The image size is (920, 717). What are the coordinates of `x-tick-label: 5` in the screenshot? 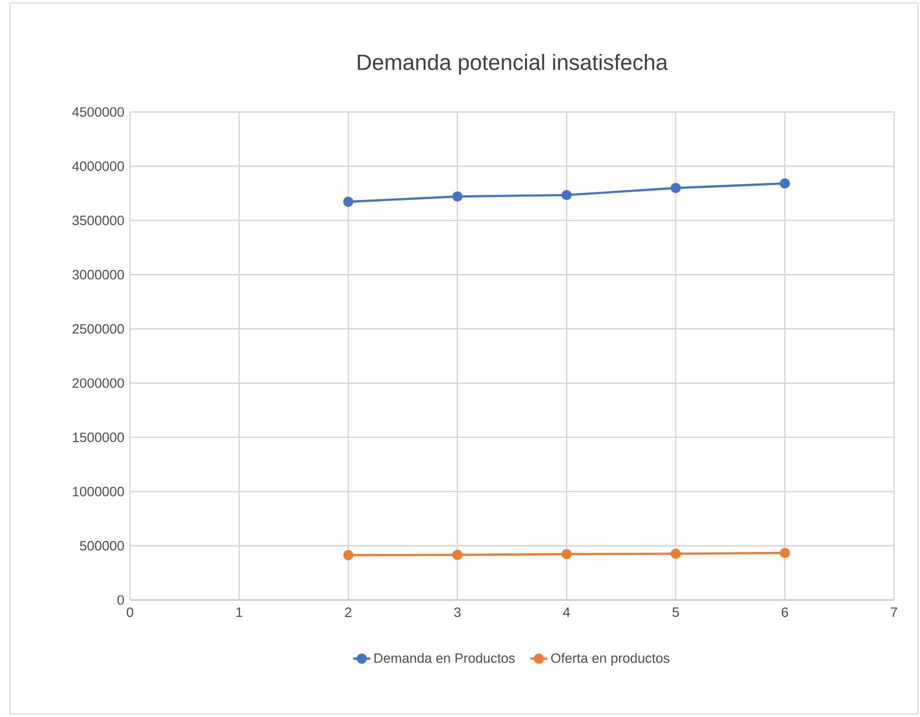 It's located at (675, 612).